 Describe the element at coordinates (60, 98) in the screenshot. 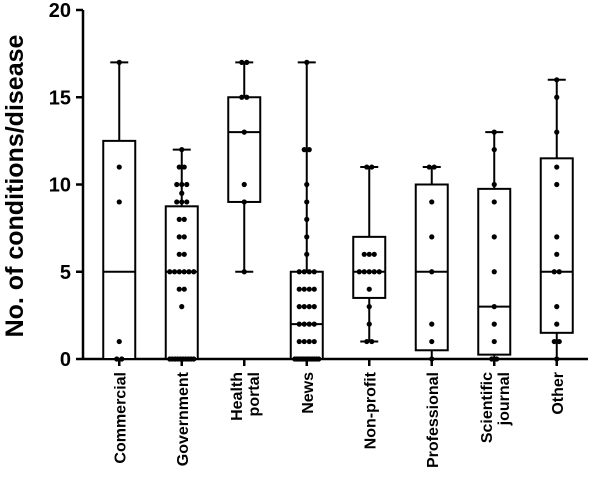

I see `y-tick-label: 15` at that location.